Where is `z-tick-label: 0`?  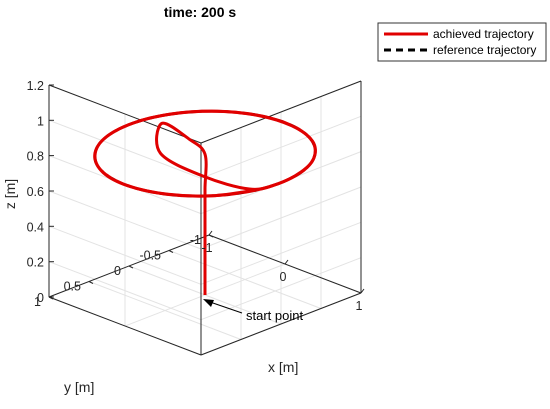 z-tick-label: 0 is located at coordinates (40, 298).